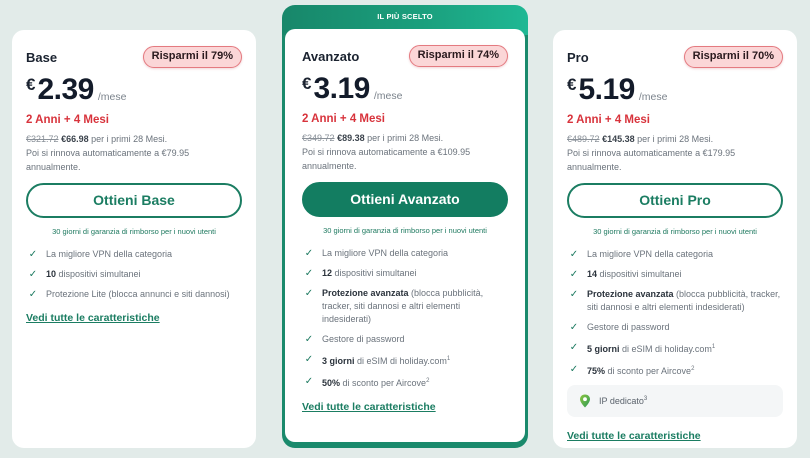 The height and width of the screenshot is (458, 810). I want to click on discounted-price: €66.98, so click(75, 139).